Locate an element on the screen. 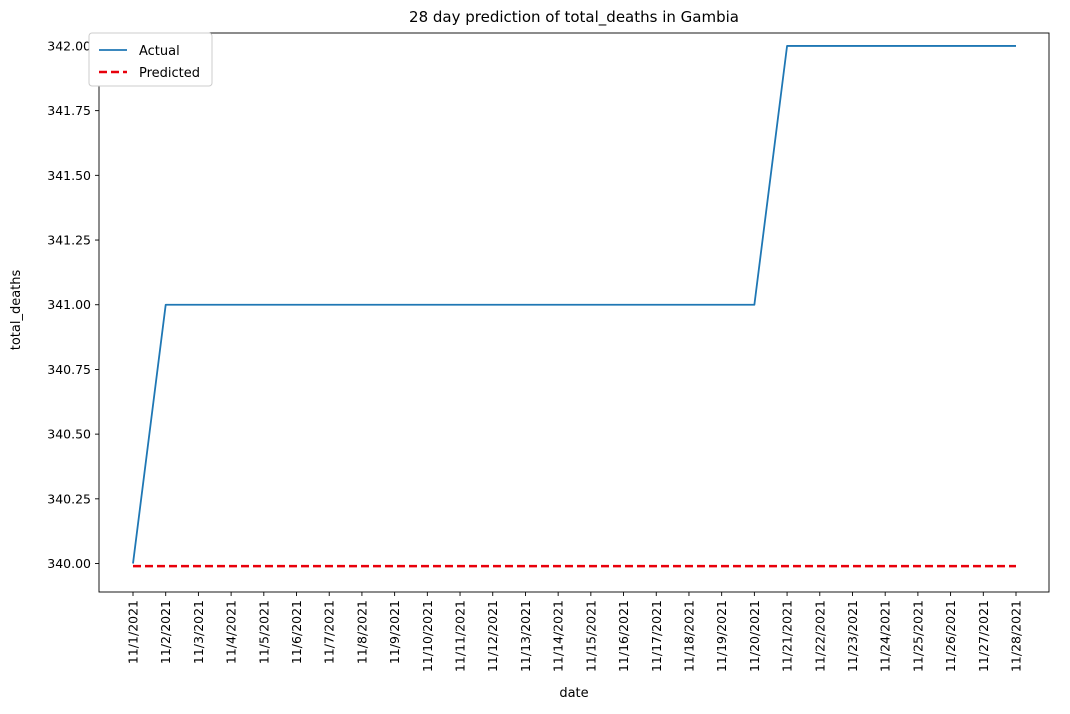 The width and height of the screenshot is (1070, 714). x-tick-label: 11/3/2021 is located at coordinates (198, 632).